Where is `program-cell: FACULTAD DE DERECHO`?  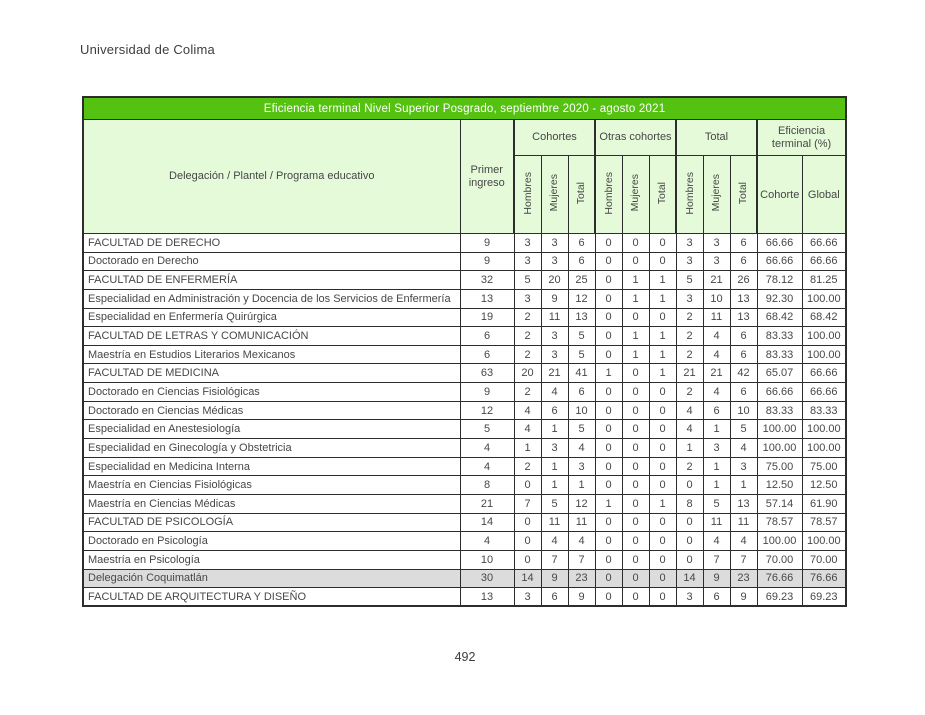 program-cell: FACULTAD DE DERECHO is located at coordinates (271, 243).